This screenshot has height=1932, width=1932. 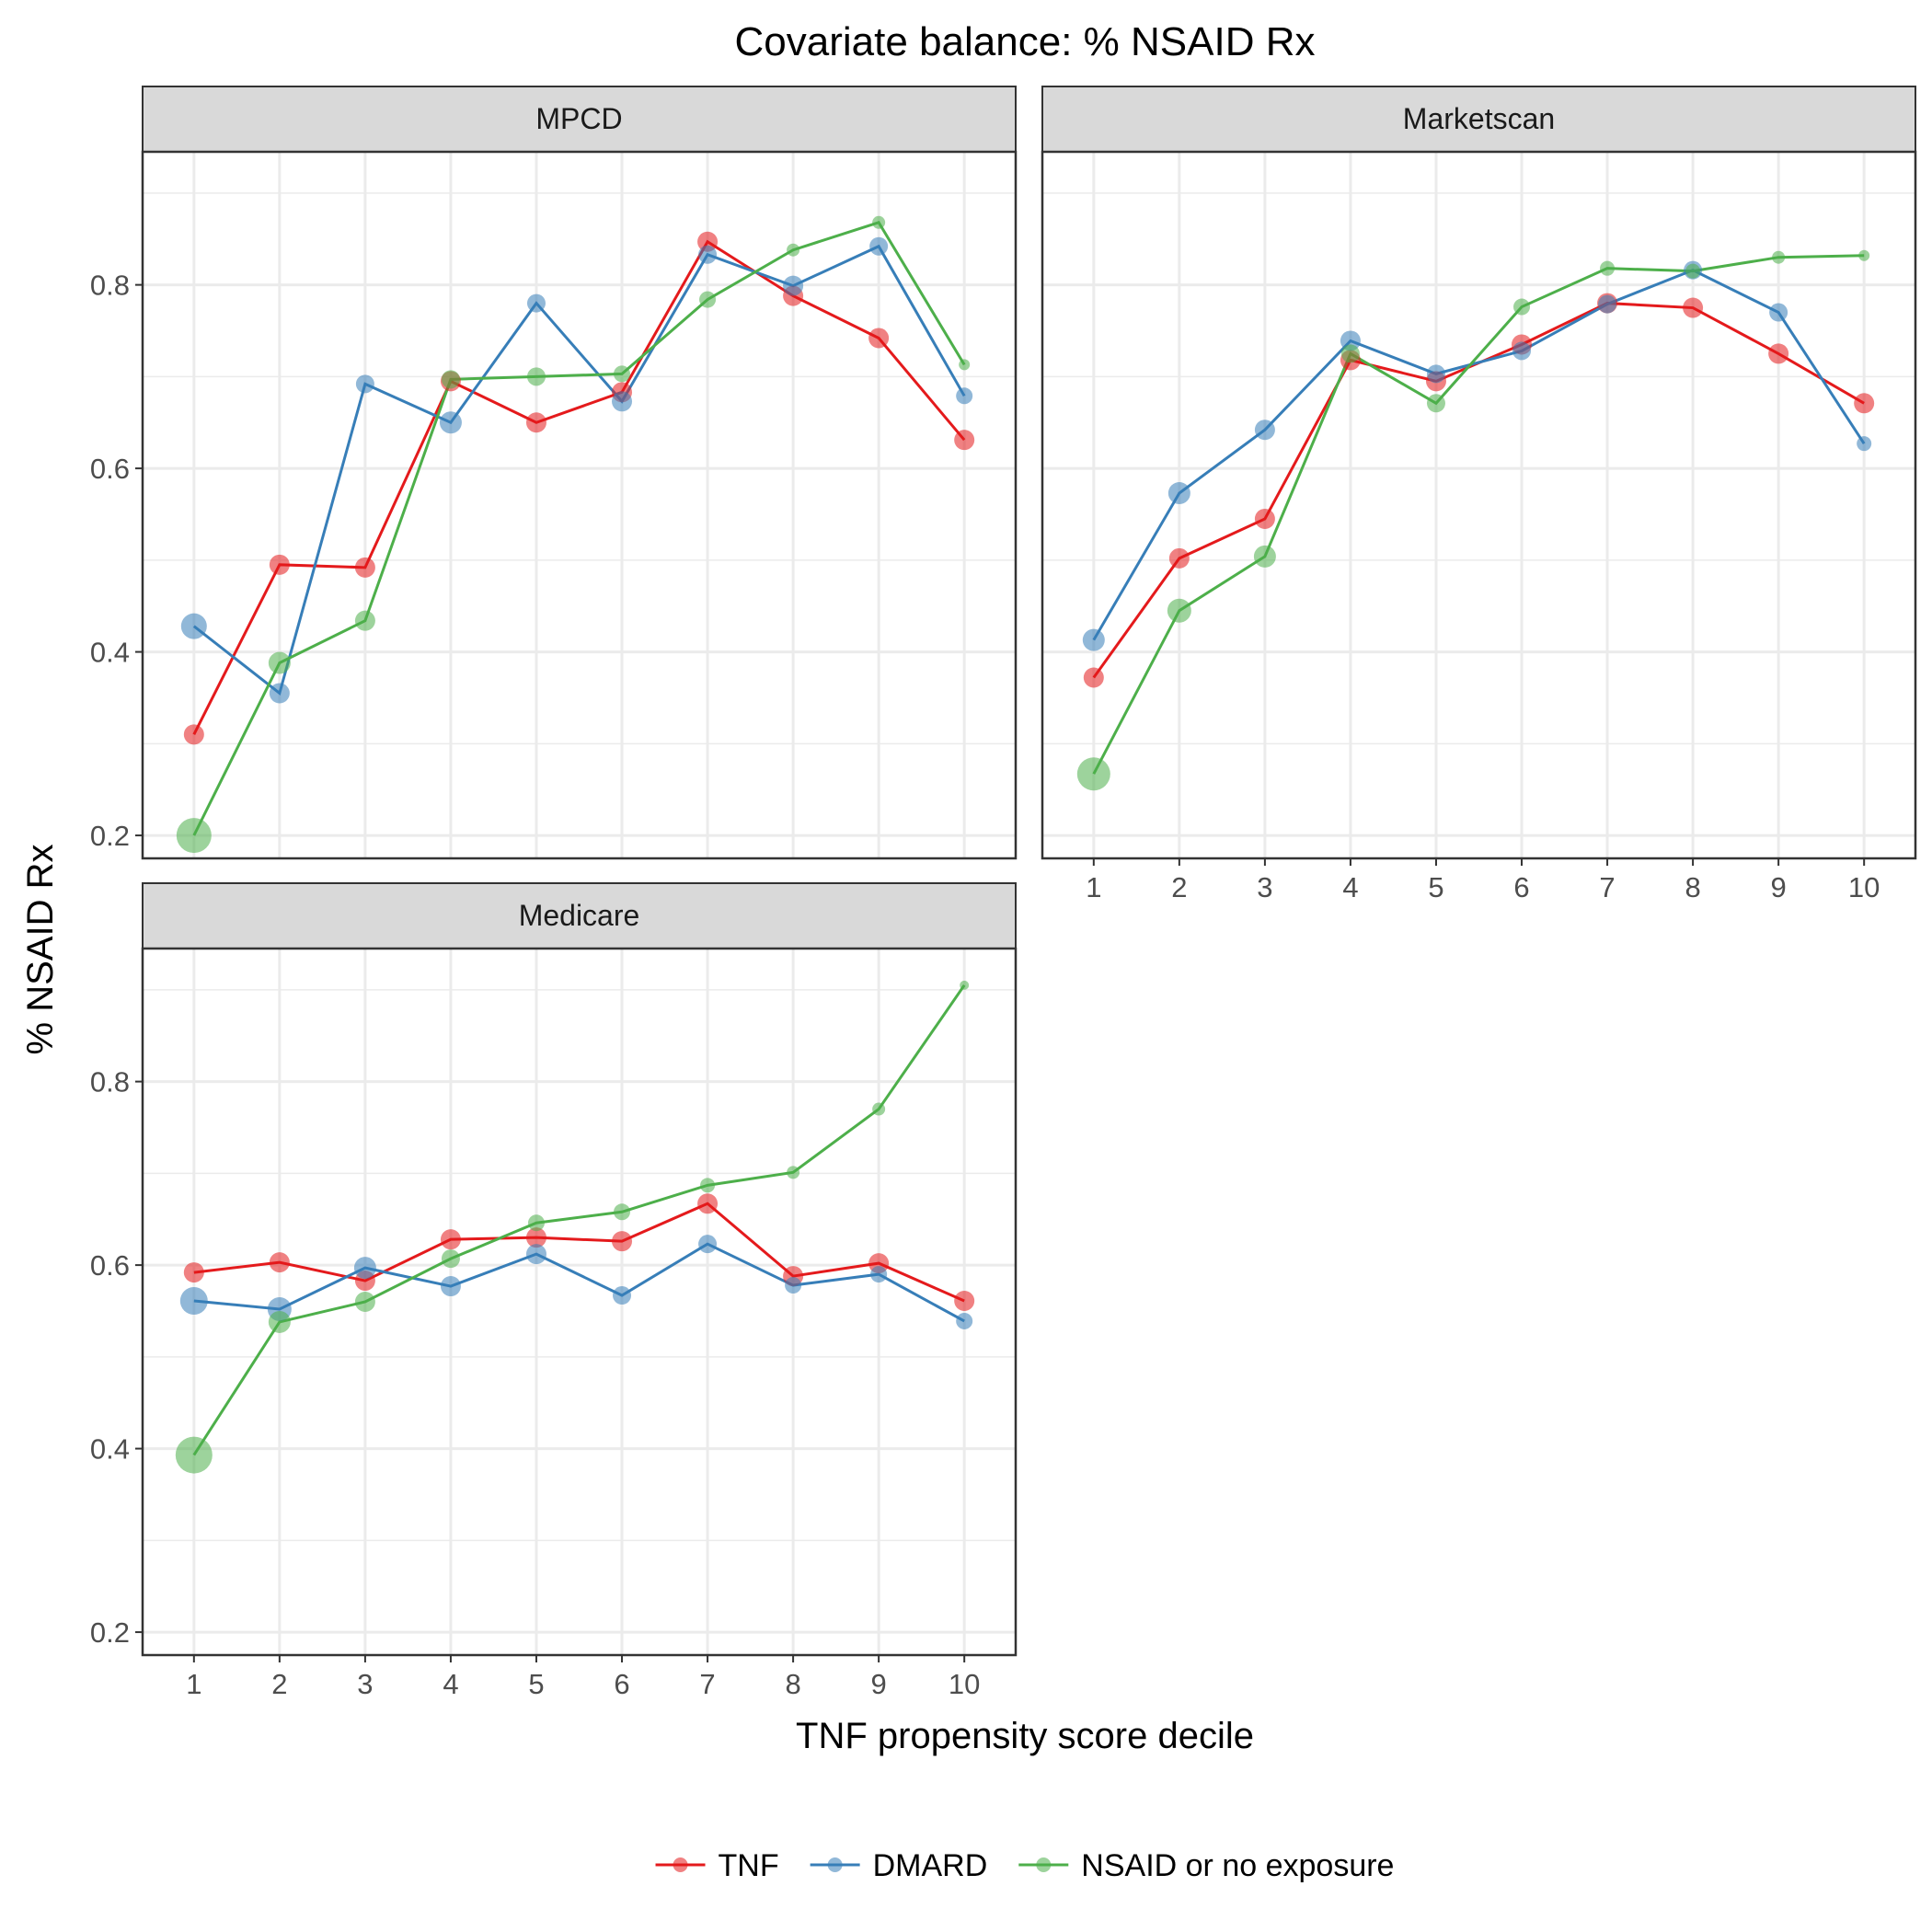 What do you see at coordinates (717, 1865) in the screenshot?
I see `legend-item-tnf: TNF` at bounding box center [717, 1865].